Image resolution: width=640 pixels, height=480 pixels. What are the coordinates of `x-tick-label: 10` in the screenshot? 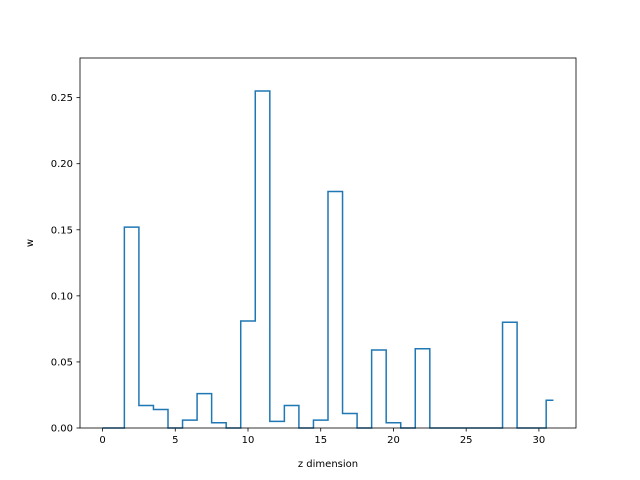 It's located at (248, 440).